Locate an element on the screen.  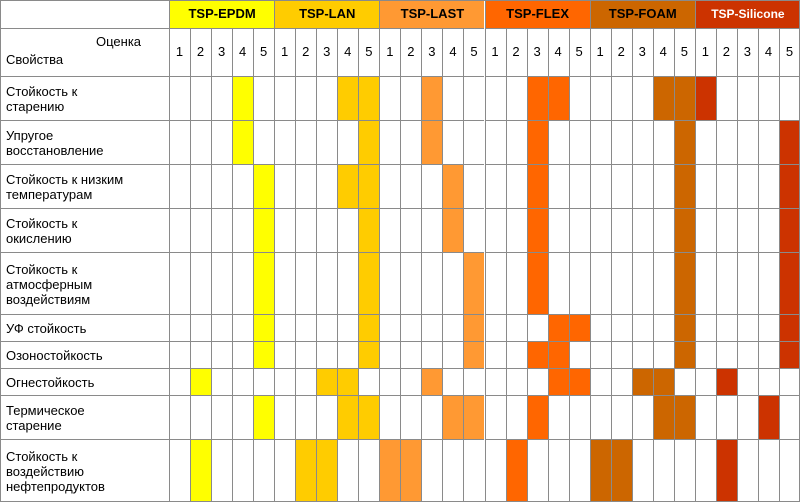
score-label: 4 is located at coordinates (453, 51).